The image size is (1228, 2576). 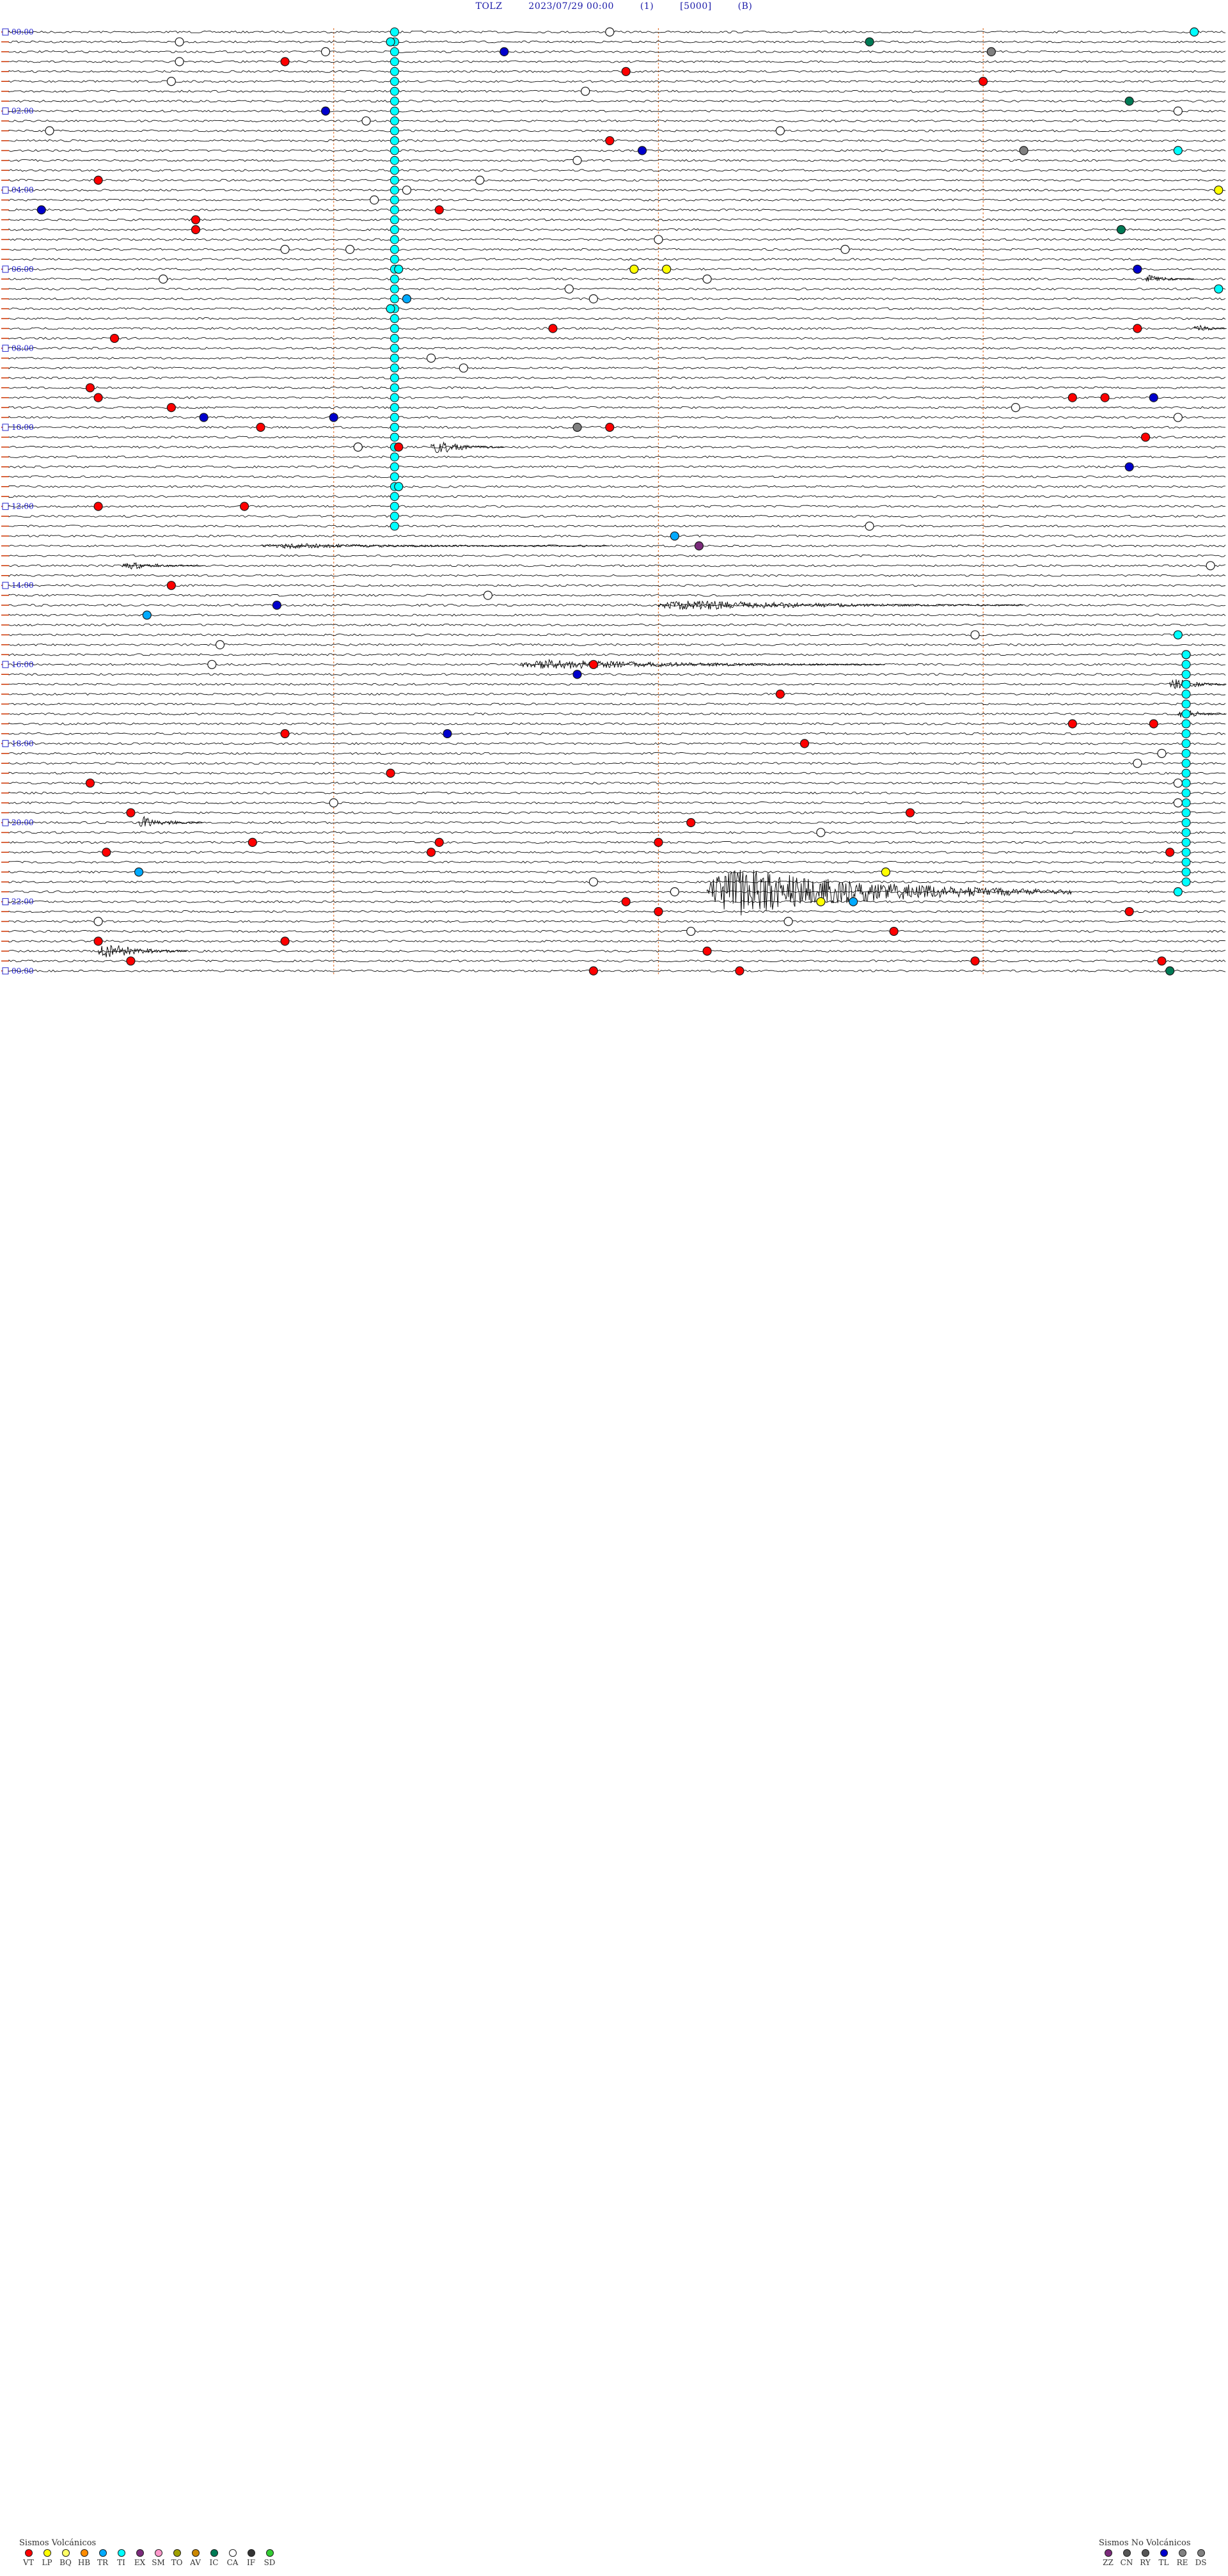 What do you see at coordinates (1163, 2558) in the screenshot?
I see `legend-item-tl: TL` at bounding box center [1163, 2558].